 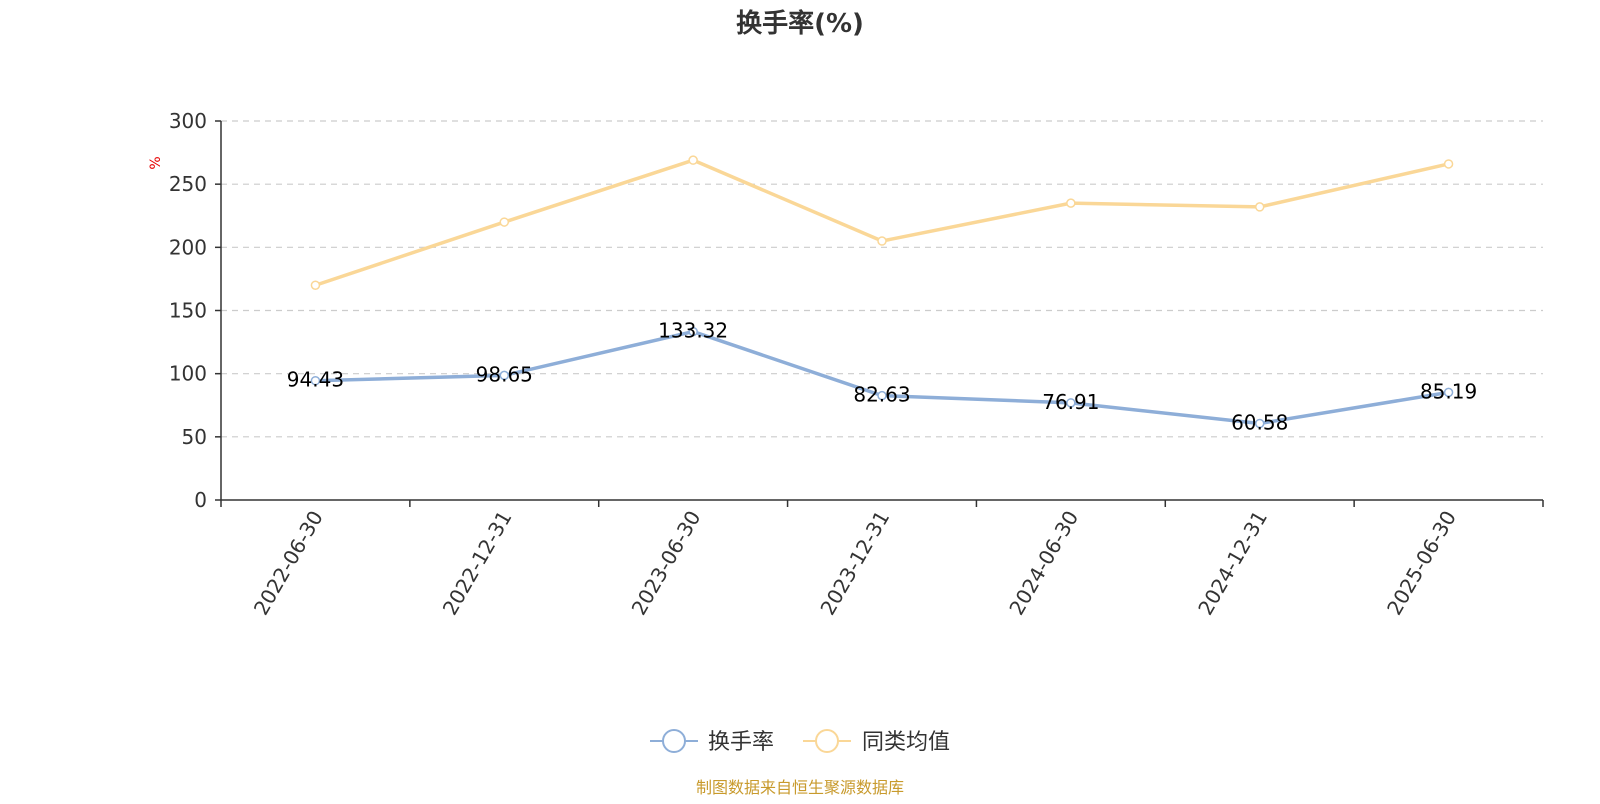 I want to click on data-source-note: 制图数据来自恒生聚源数据库, so click(x=800, y=787).